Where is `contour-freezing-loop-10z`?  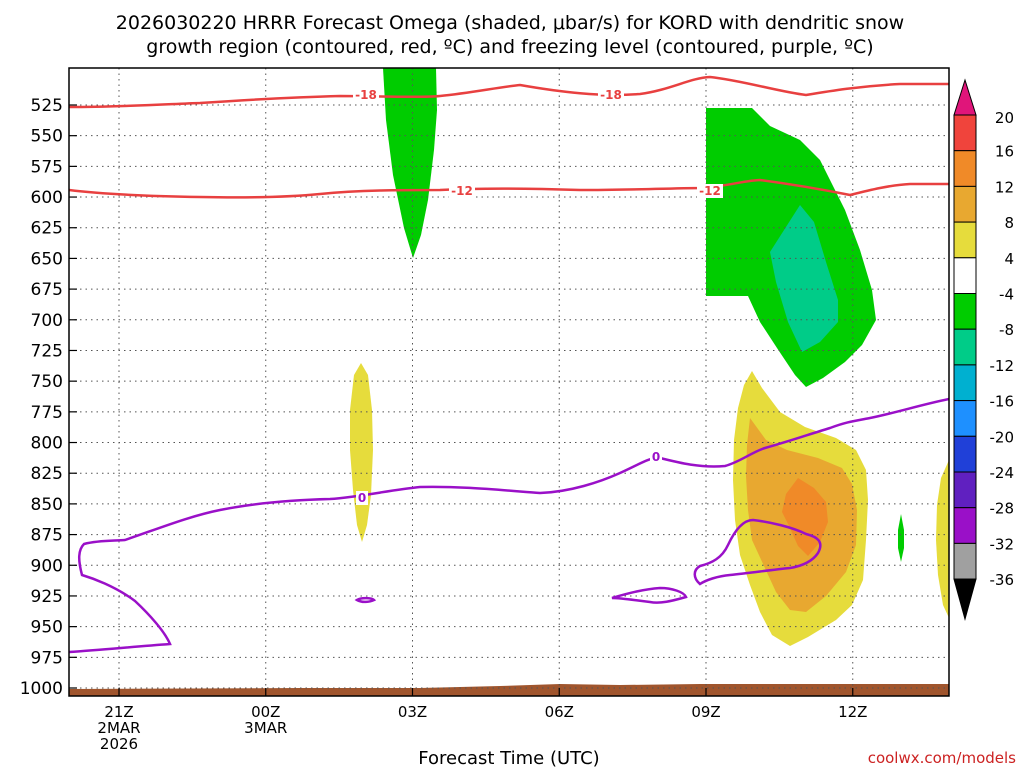
contour-freezing-loop-10z is located at coordinates (757, 552).